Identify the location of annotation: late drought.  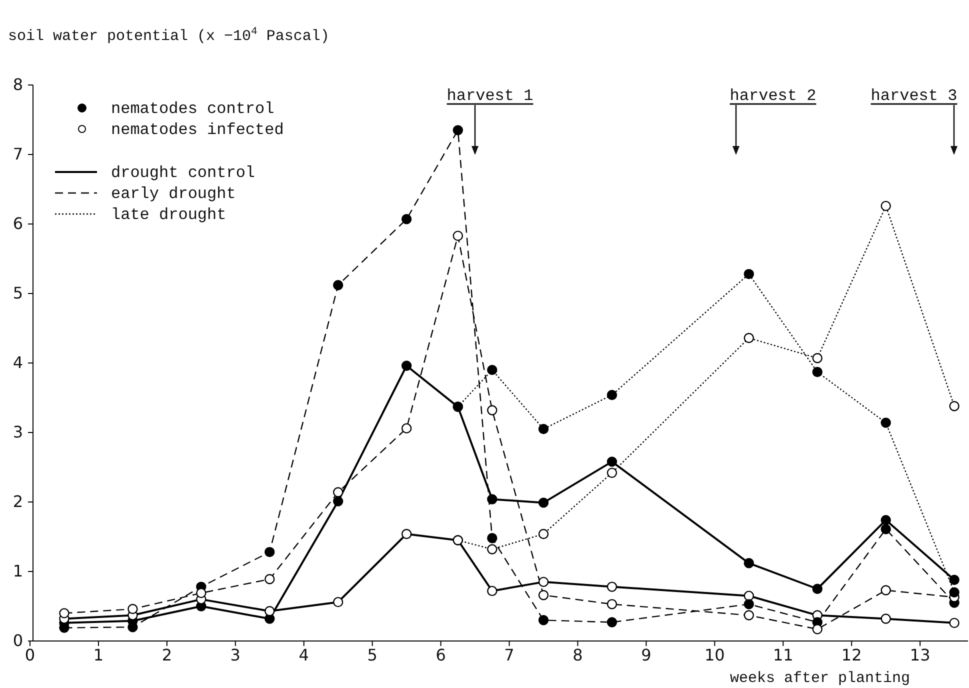
(168, 215).